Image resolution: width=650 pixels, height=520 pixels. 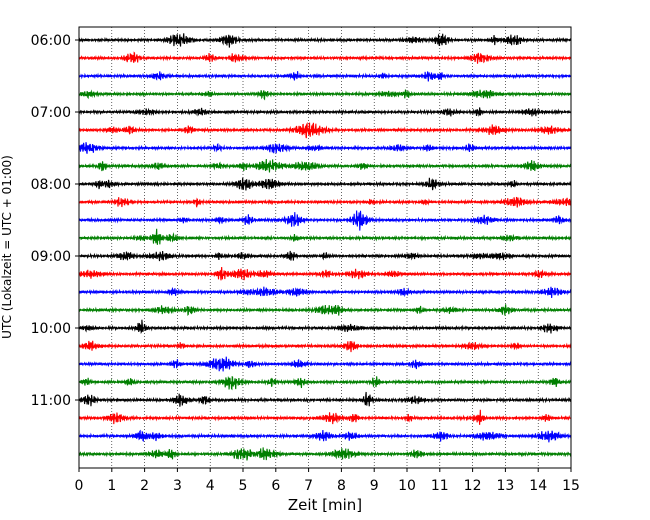 I want to click on x-tick-label: 11, so click(x=440, y=486).